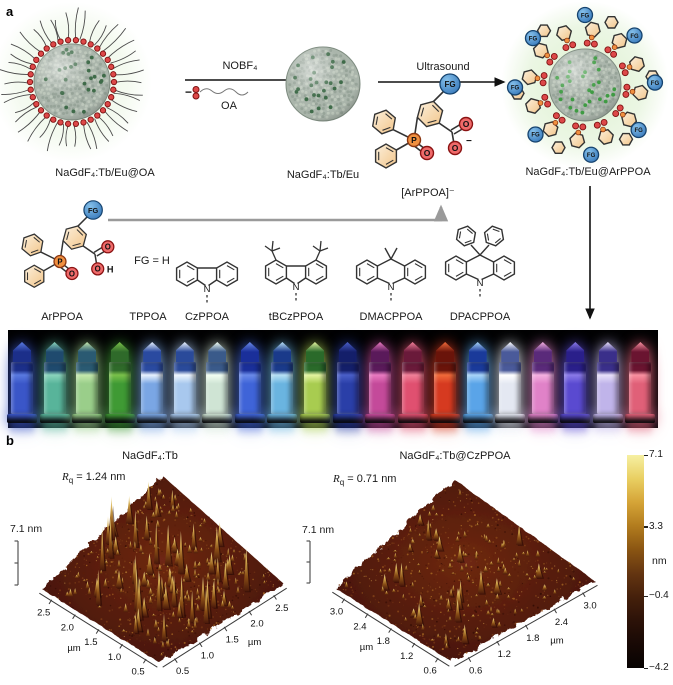 Image resolution: width=673 pixels, height=685 pixels. What do you see at coordinates (308, 562) in the screenshot?
I see `z-scale-axis` at bounding box center [308, 562].